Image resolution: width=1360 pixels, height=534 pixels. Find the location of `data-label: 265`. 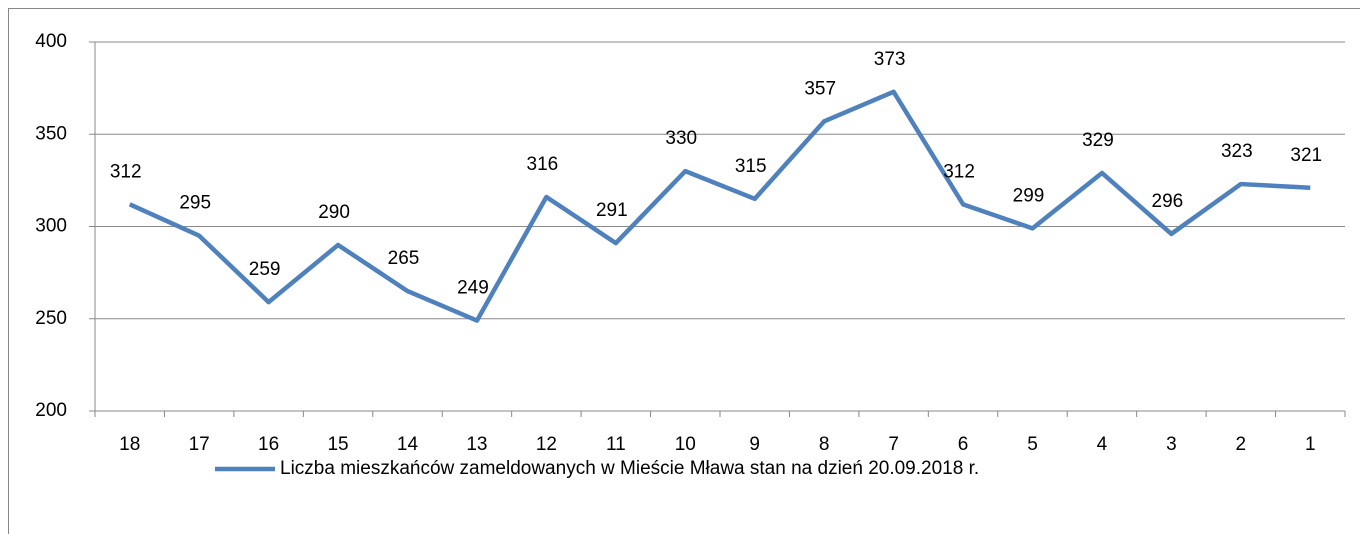

data-label: 265 is located at coordinates (404, 258).